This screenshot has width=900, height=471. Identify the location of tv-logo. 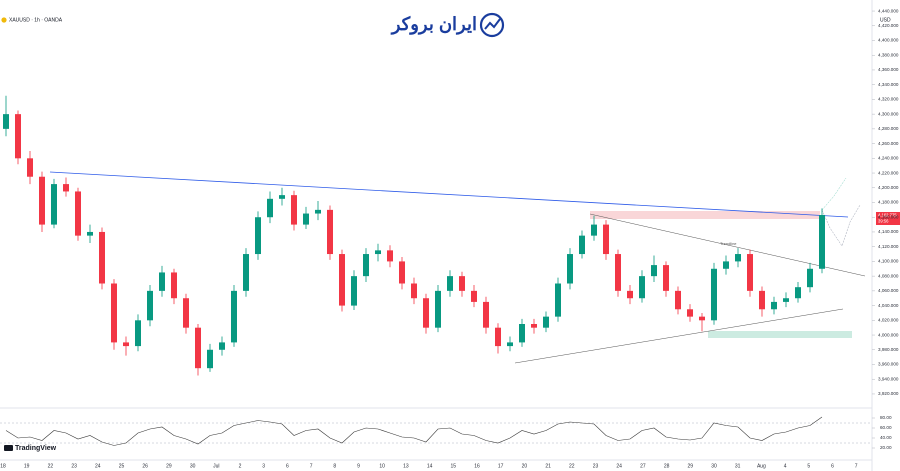
(8, 448).